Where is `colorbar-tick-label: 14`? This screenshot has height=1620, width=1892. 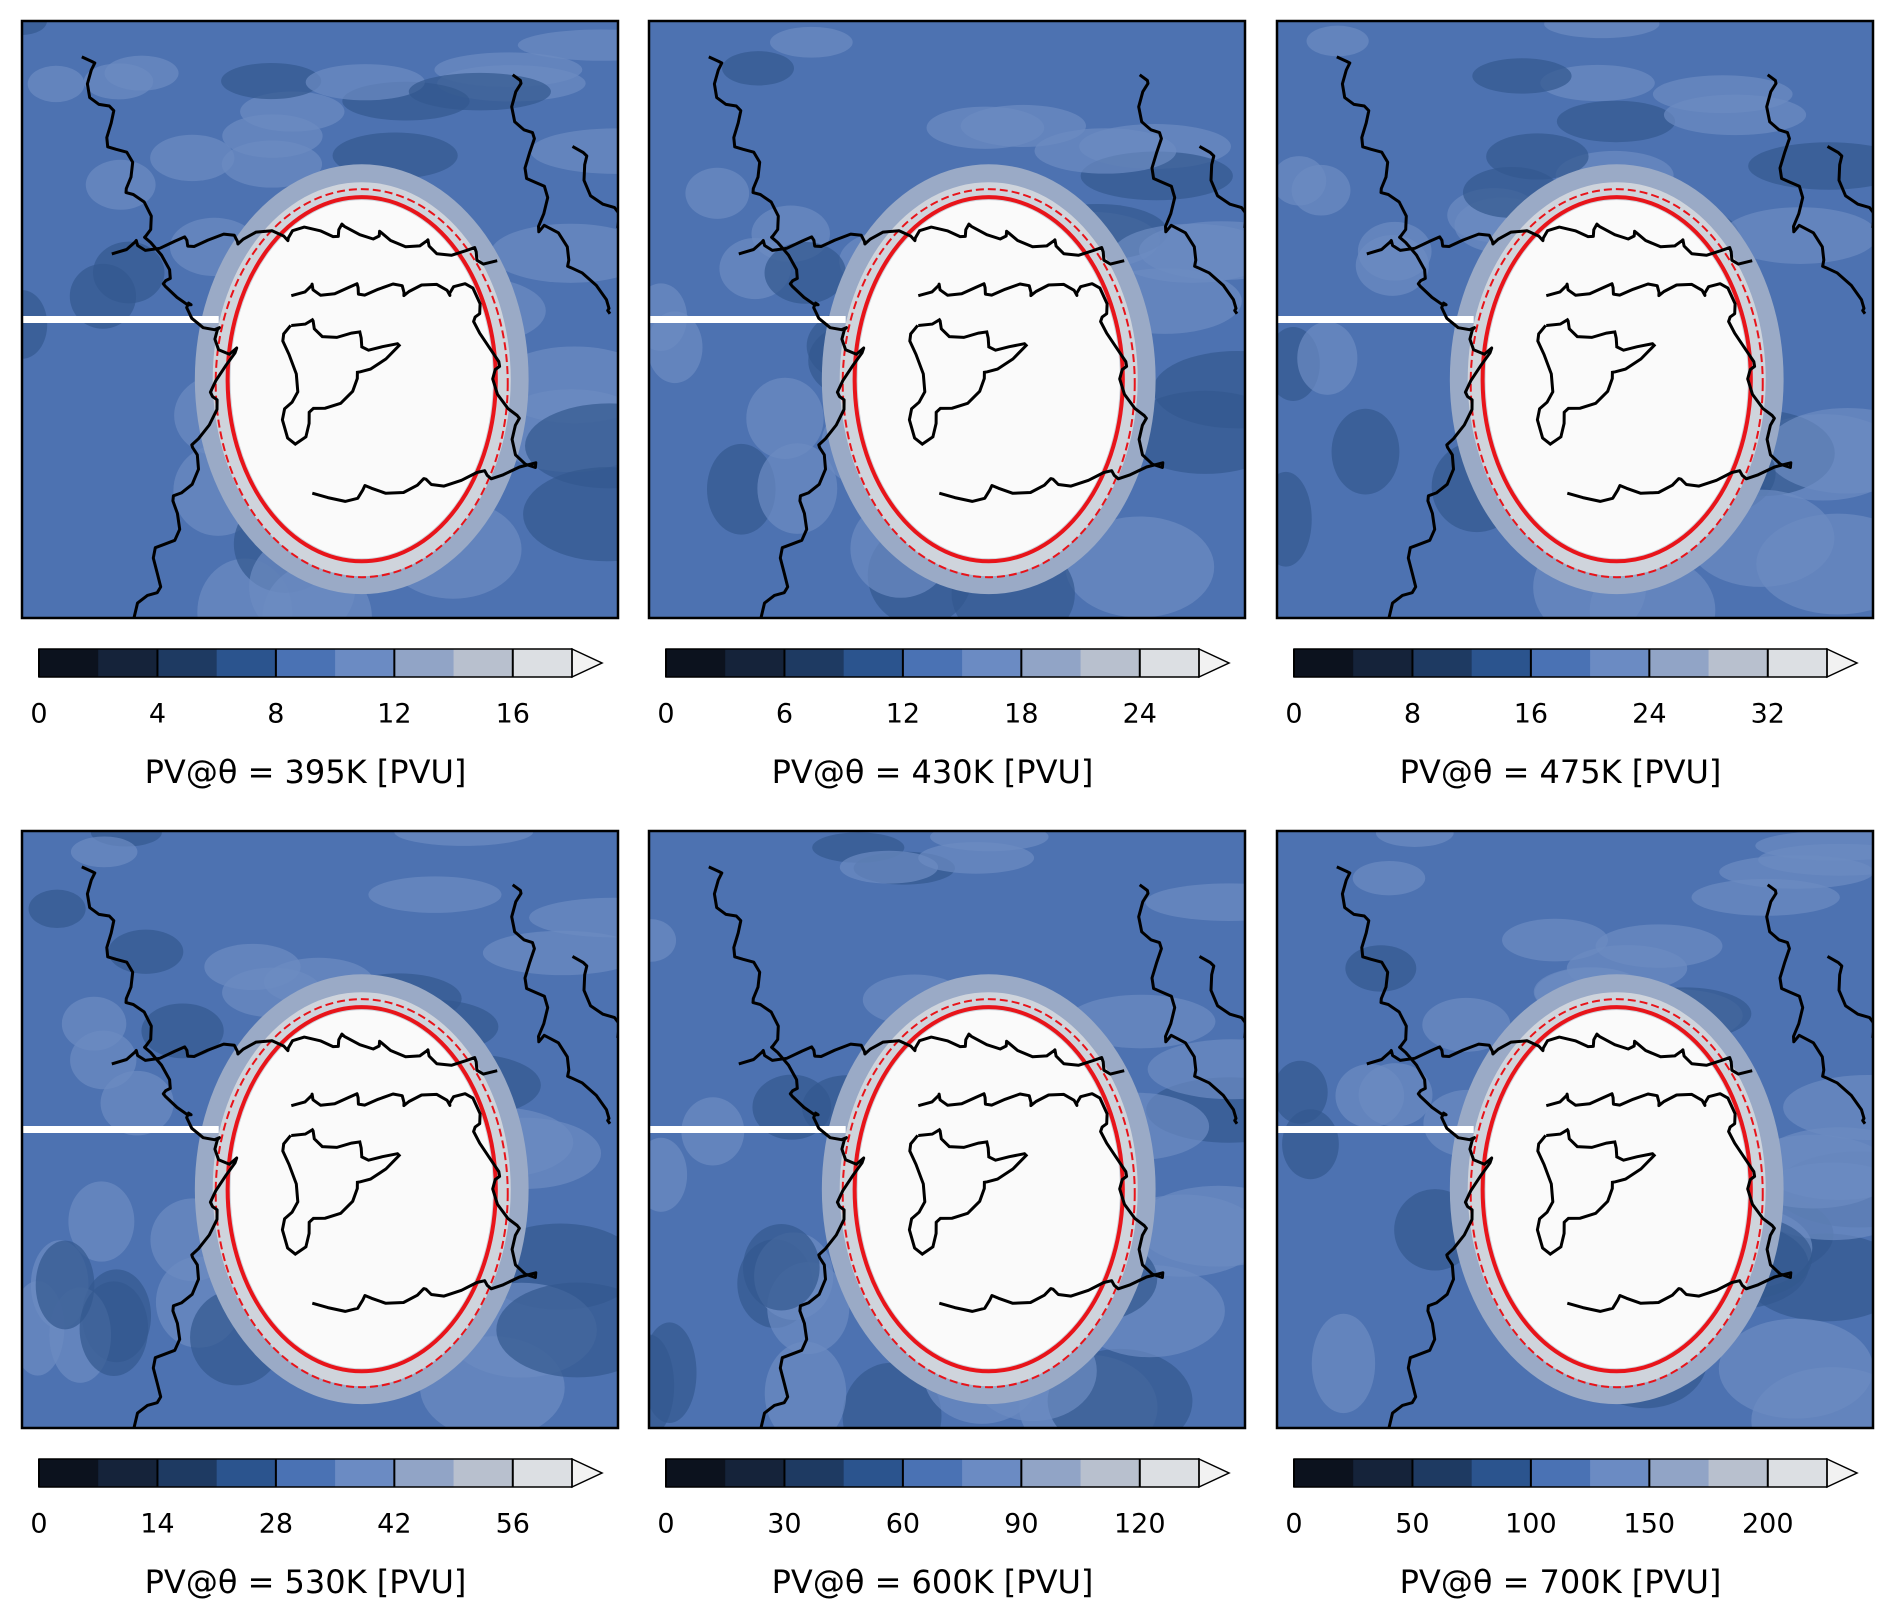 colorbar-tick-label: 14 is located at coordinates (157, 1524).